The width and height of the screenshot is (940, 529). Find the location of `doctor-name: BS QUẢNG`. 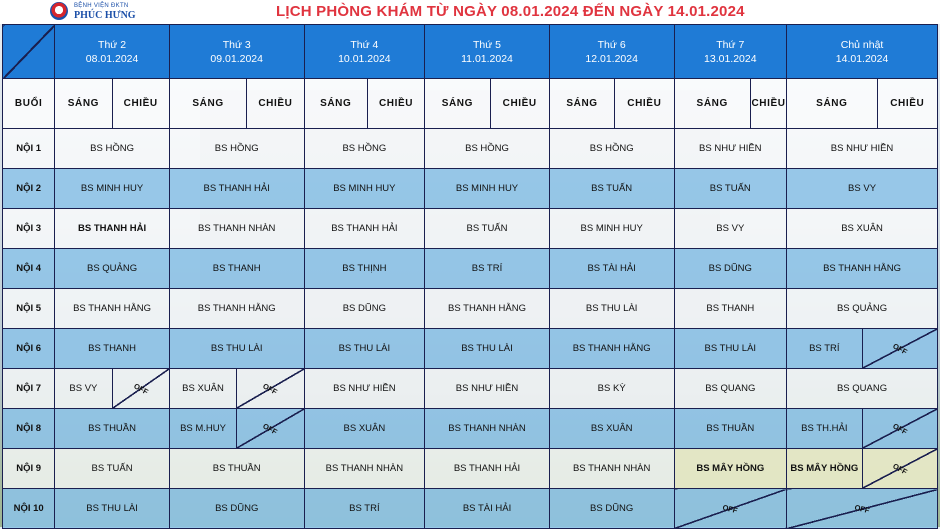

doctor-name: BS QUẢNG is located at coordinates (862, 308).